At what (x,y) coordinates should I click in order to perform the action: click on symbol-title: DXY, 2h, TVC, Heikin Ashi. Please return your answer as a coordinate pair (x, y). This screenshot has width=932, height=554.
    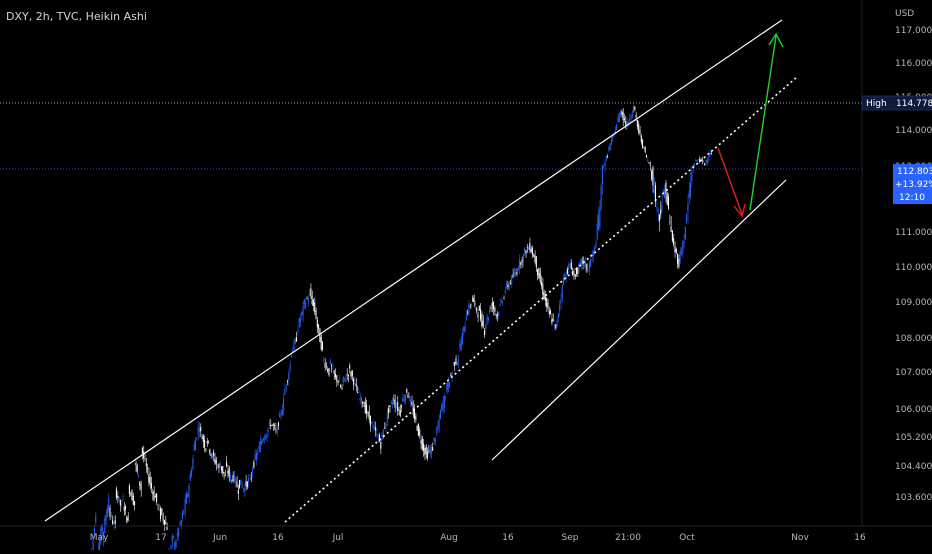
    Looking at the image, I should click on (76, 16).